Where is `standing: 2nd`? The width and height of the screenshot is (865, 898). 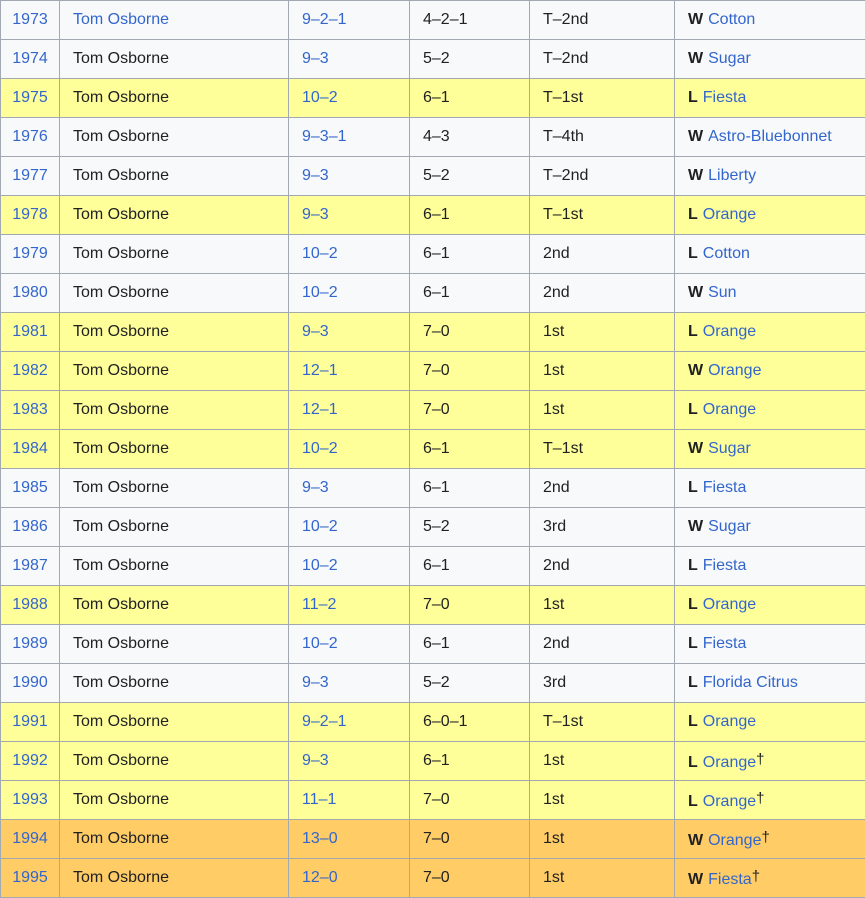
standing: 2nd is located at coordinates (556, 292).